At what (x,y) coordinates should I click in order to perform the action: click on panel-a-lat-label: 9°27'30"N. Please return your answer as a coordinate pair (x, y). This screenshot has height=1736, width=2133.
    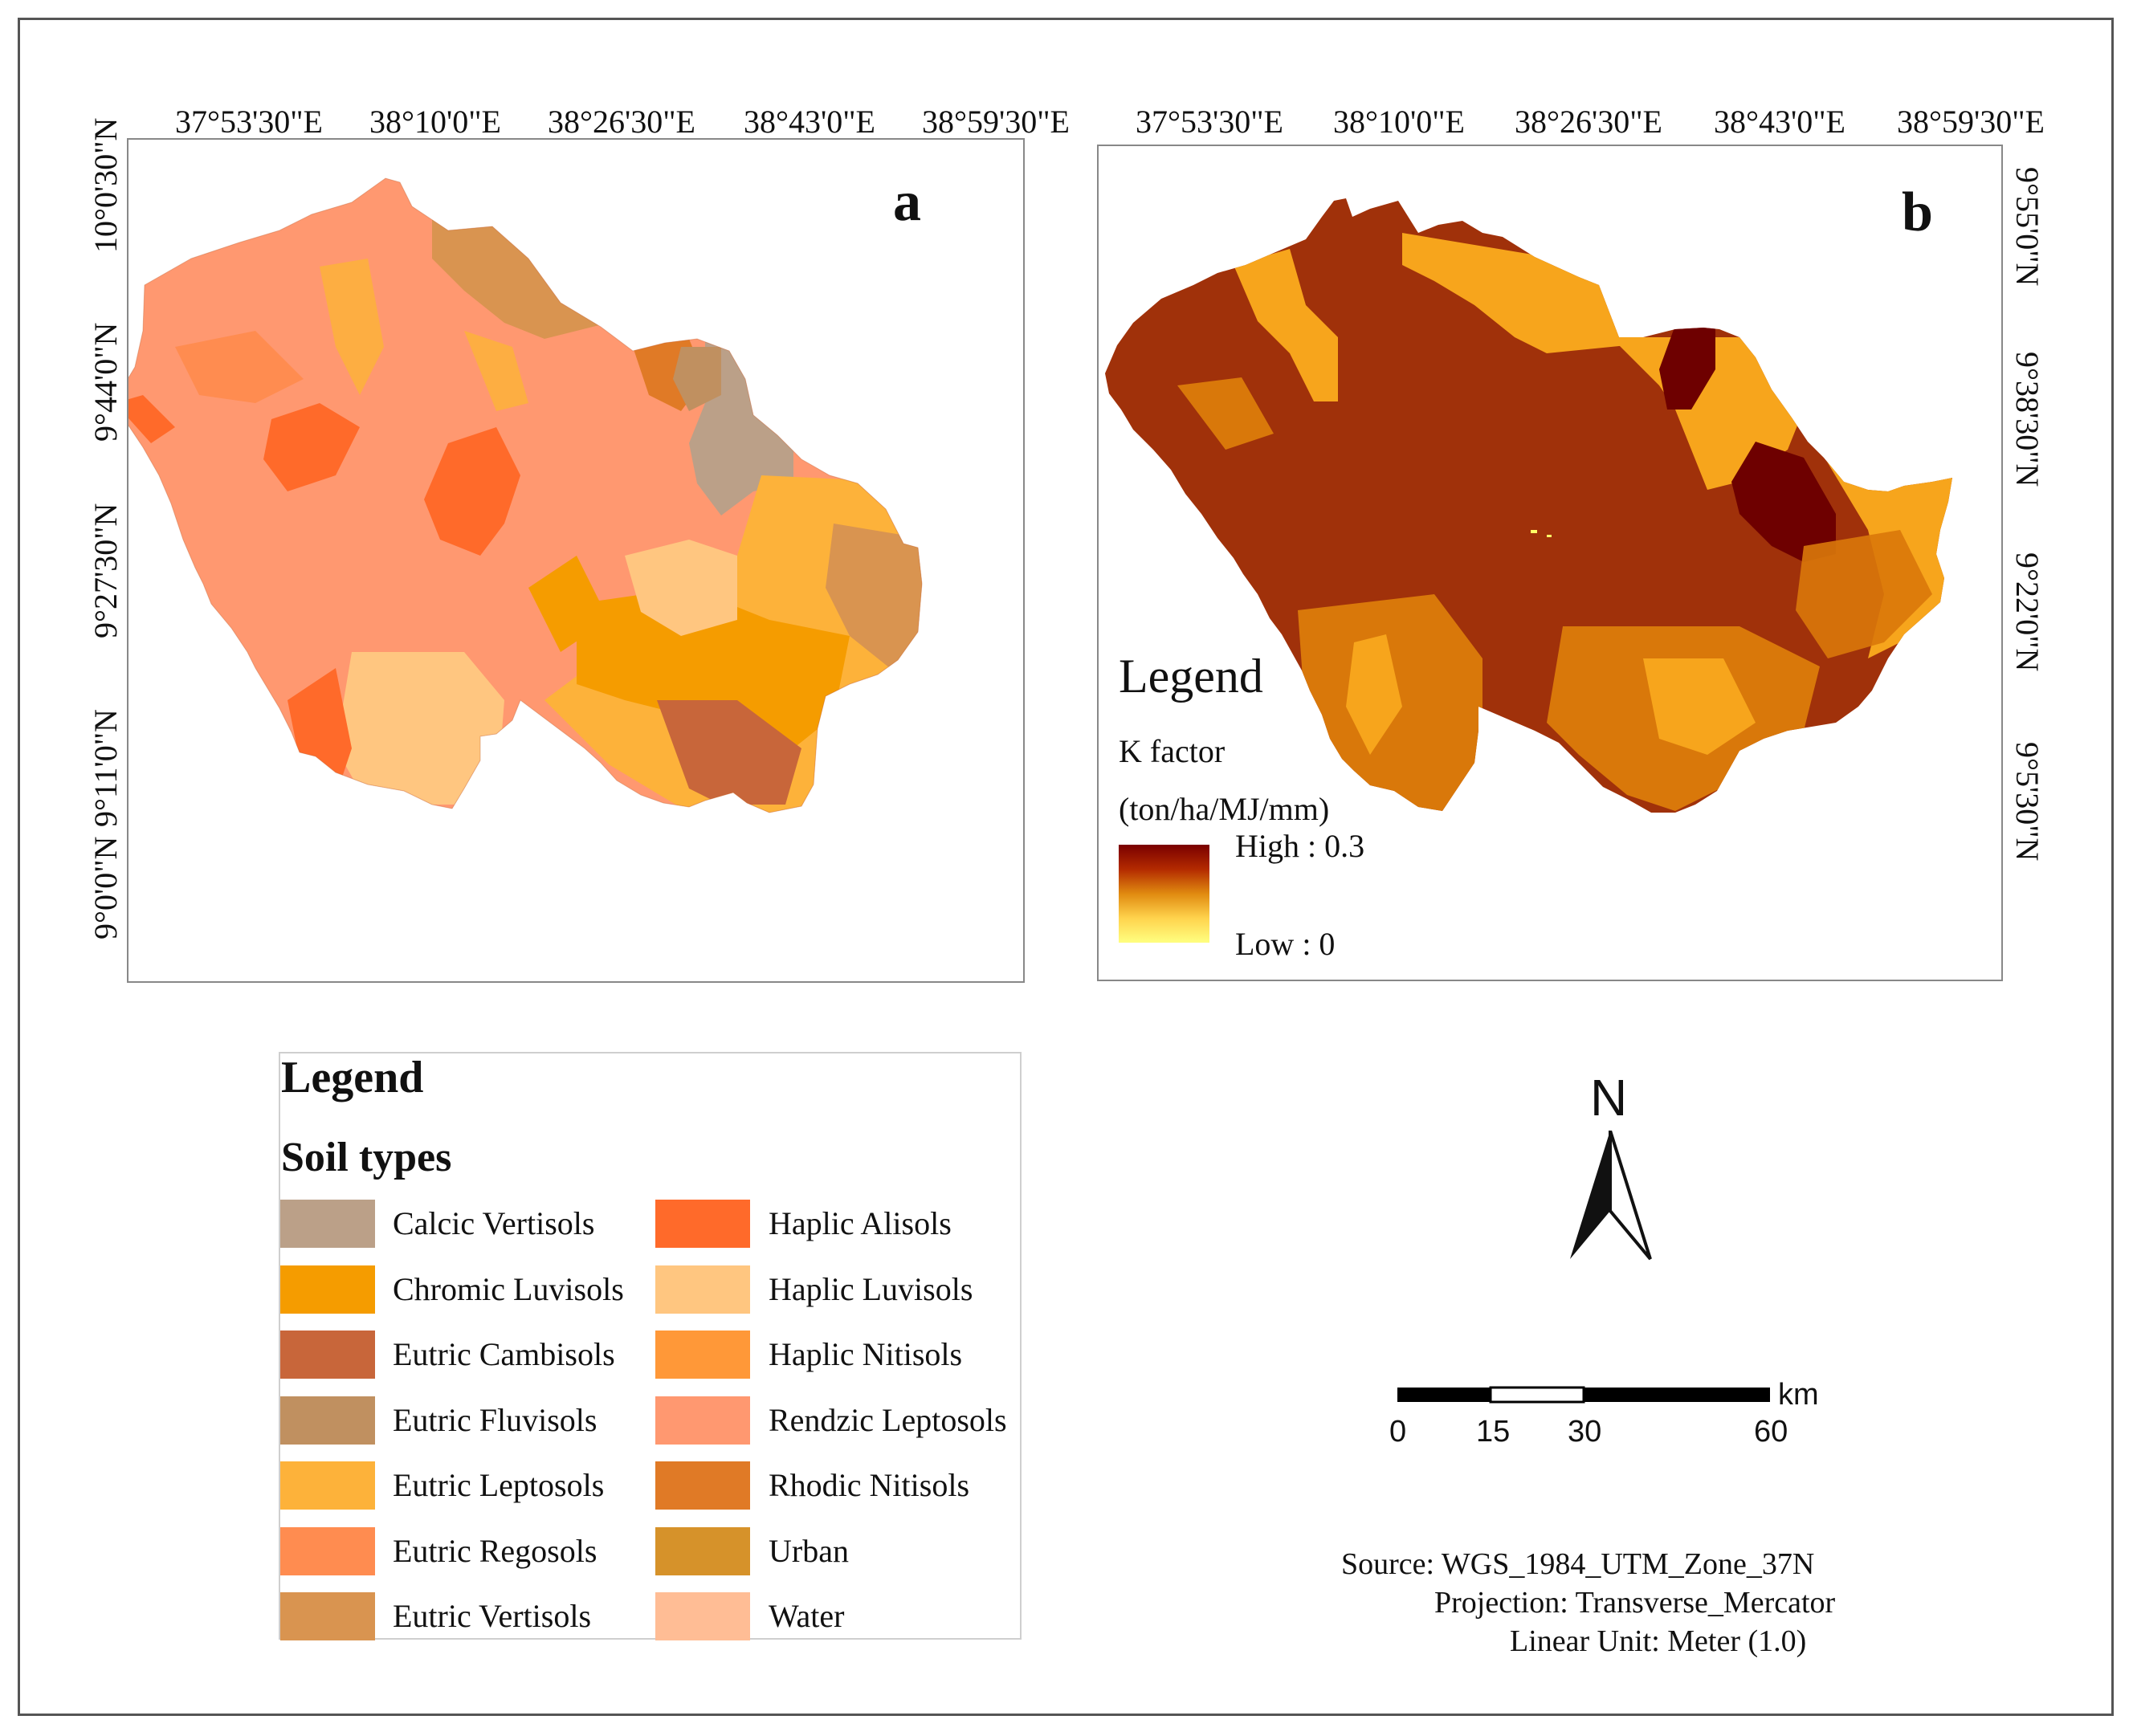
    Looking at the image, I should click on (106, 570).